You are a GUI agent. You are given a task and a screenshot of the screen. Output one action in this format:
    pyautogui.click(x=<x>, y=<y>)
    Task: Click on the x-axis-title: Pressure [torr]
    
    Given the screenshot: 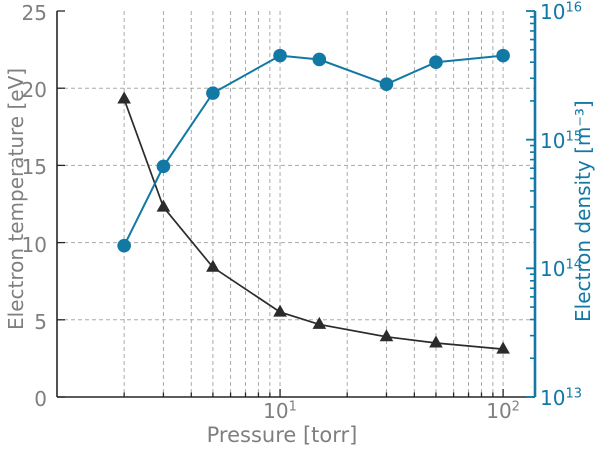 What is the action you would take?
    pyautogui.click(x=282, y=435)
    